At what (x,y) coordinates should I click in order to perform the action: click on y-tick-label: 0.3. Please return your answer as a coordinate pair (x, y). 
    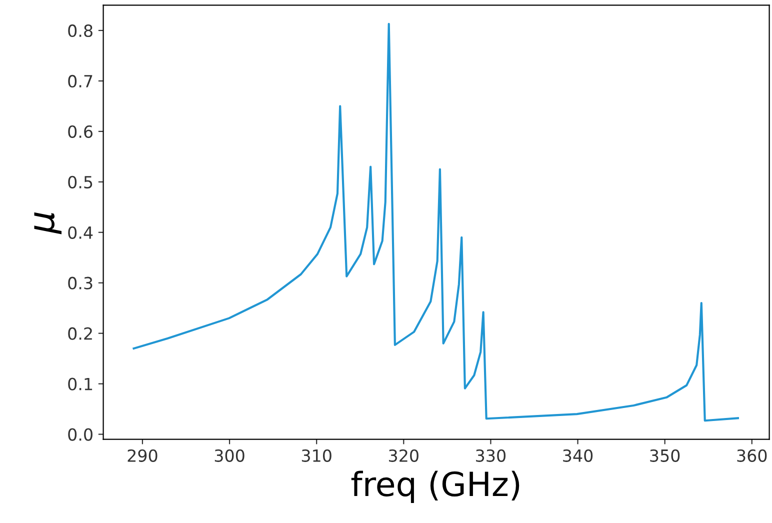
    Looking at the image, I should click on (80, 283).